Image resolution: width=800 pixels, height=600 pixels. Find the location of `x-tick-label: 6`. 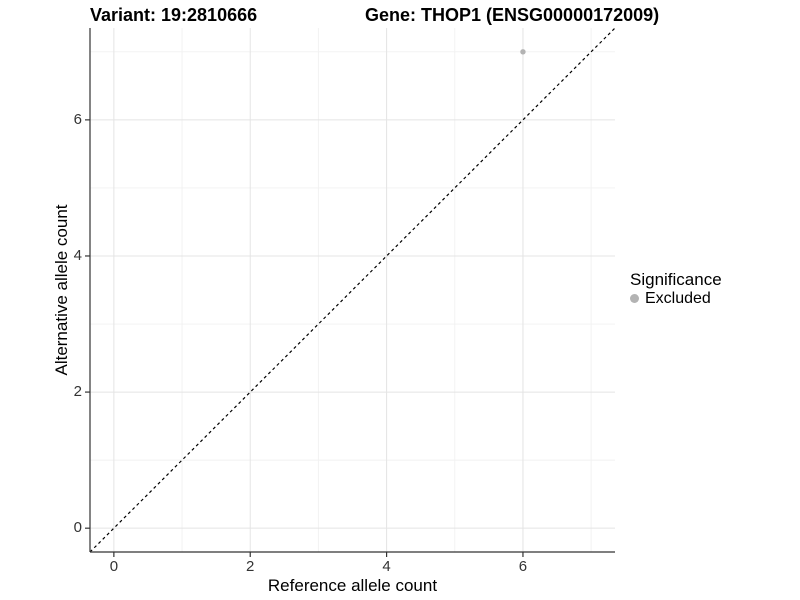

x-tick-label: 6 is located at coordinates (523, 566).